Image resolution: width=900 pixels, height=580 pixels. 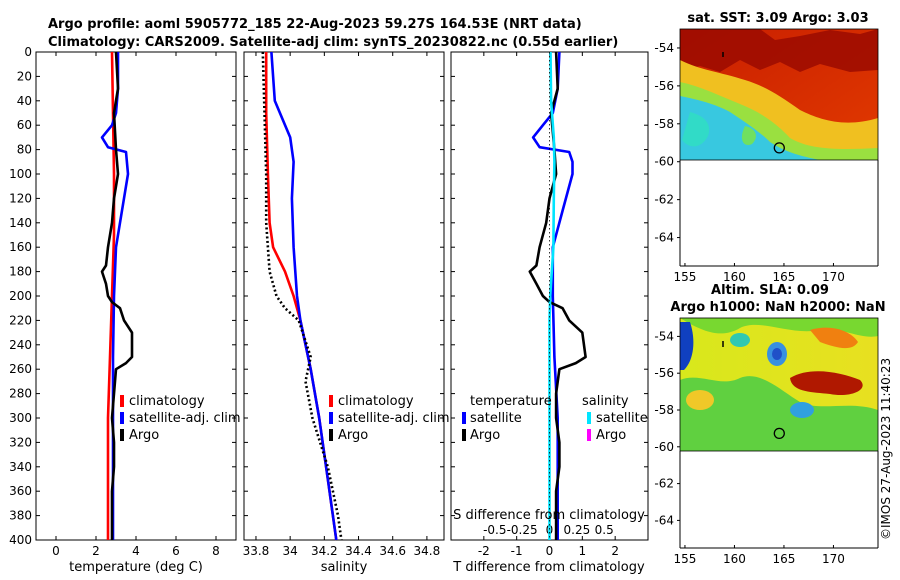 What do you see at coordinates (392, 551) in the screenshot?
I see `x-tick-label: 34.6` at bounding box center [392, 551].